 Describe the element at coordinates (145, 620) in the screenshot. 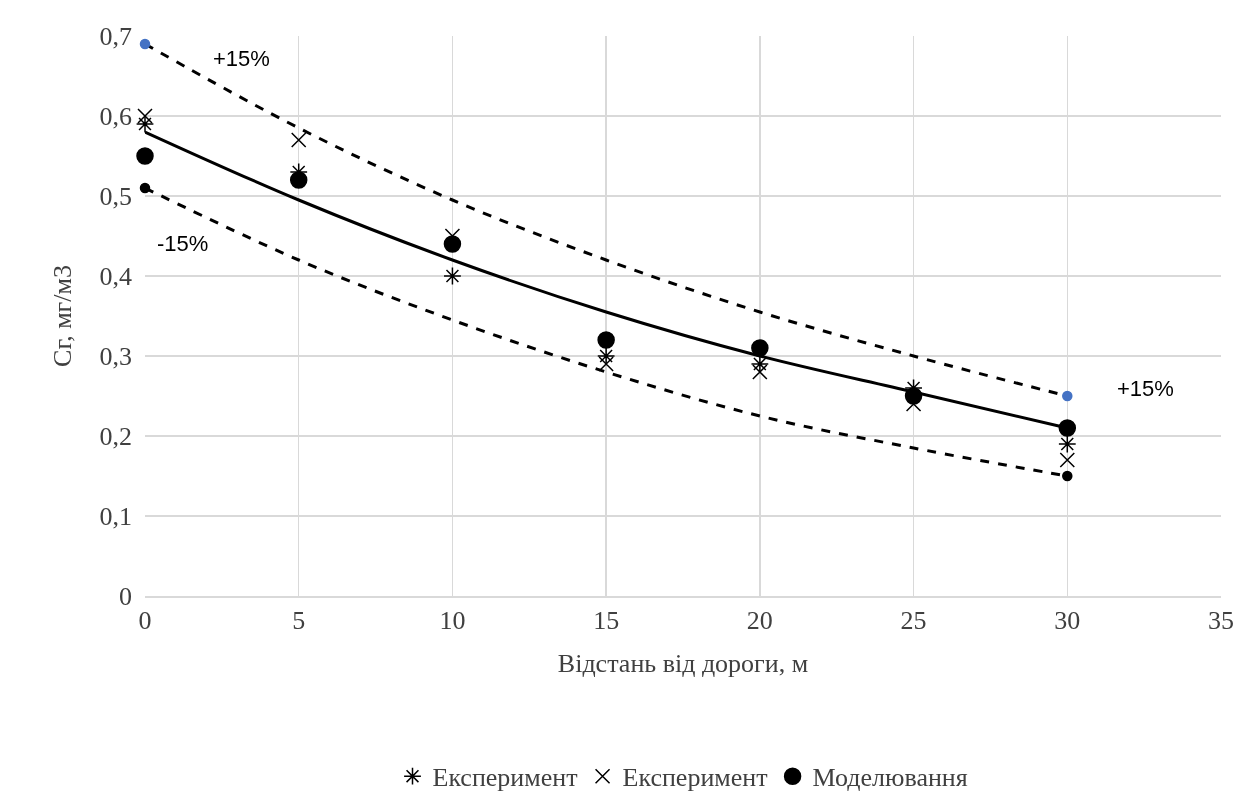

I see `x-tick-label: 0` at that location.